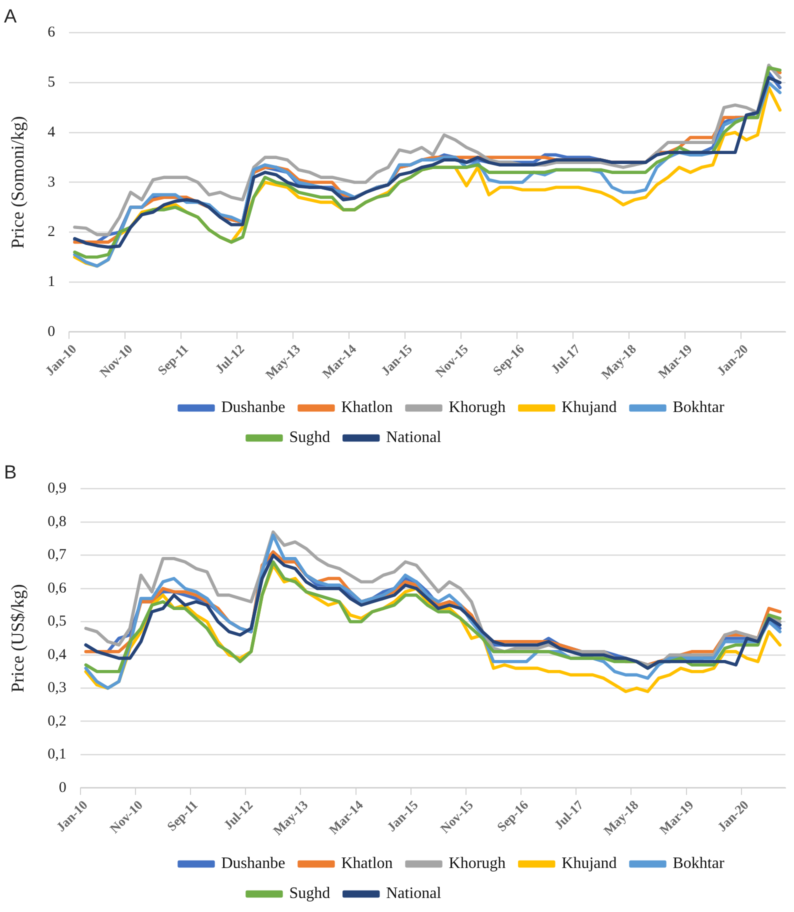 This screenshot has height=912, width=794. Describe the element at coordinates (52, 182) in the screenshot. I see `y-tick-label: 3` at that location.